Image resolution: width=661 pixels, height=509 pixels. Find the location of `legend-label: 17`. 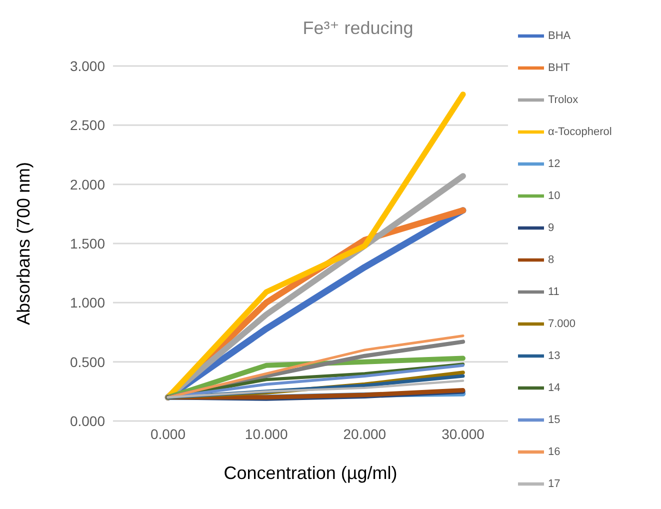

legend-label: 17 is located at coordinates (554, 484).